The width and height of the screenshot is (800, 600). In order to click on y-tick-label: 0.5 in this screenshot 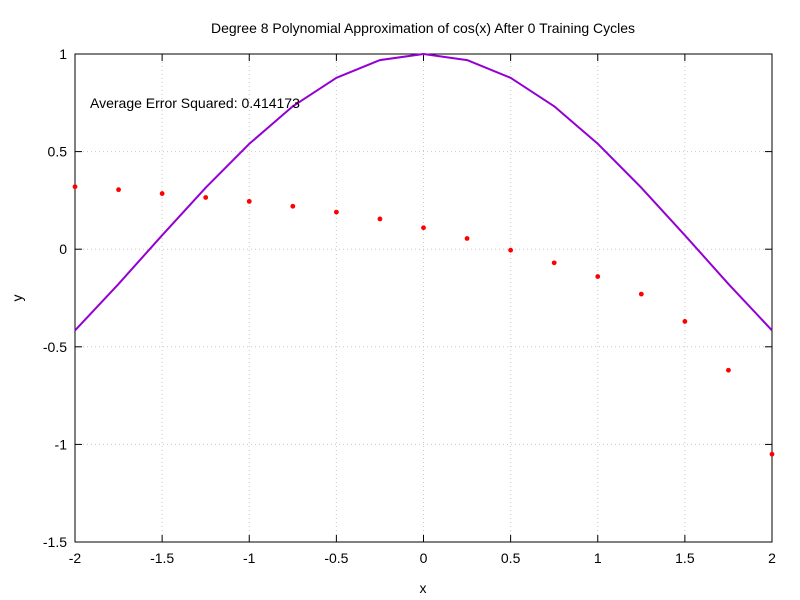, I will do `click(58, 152)`.